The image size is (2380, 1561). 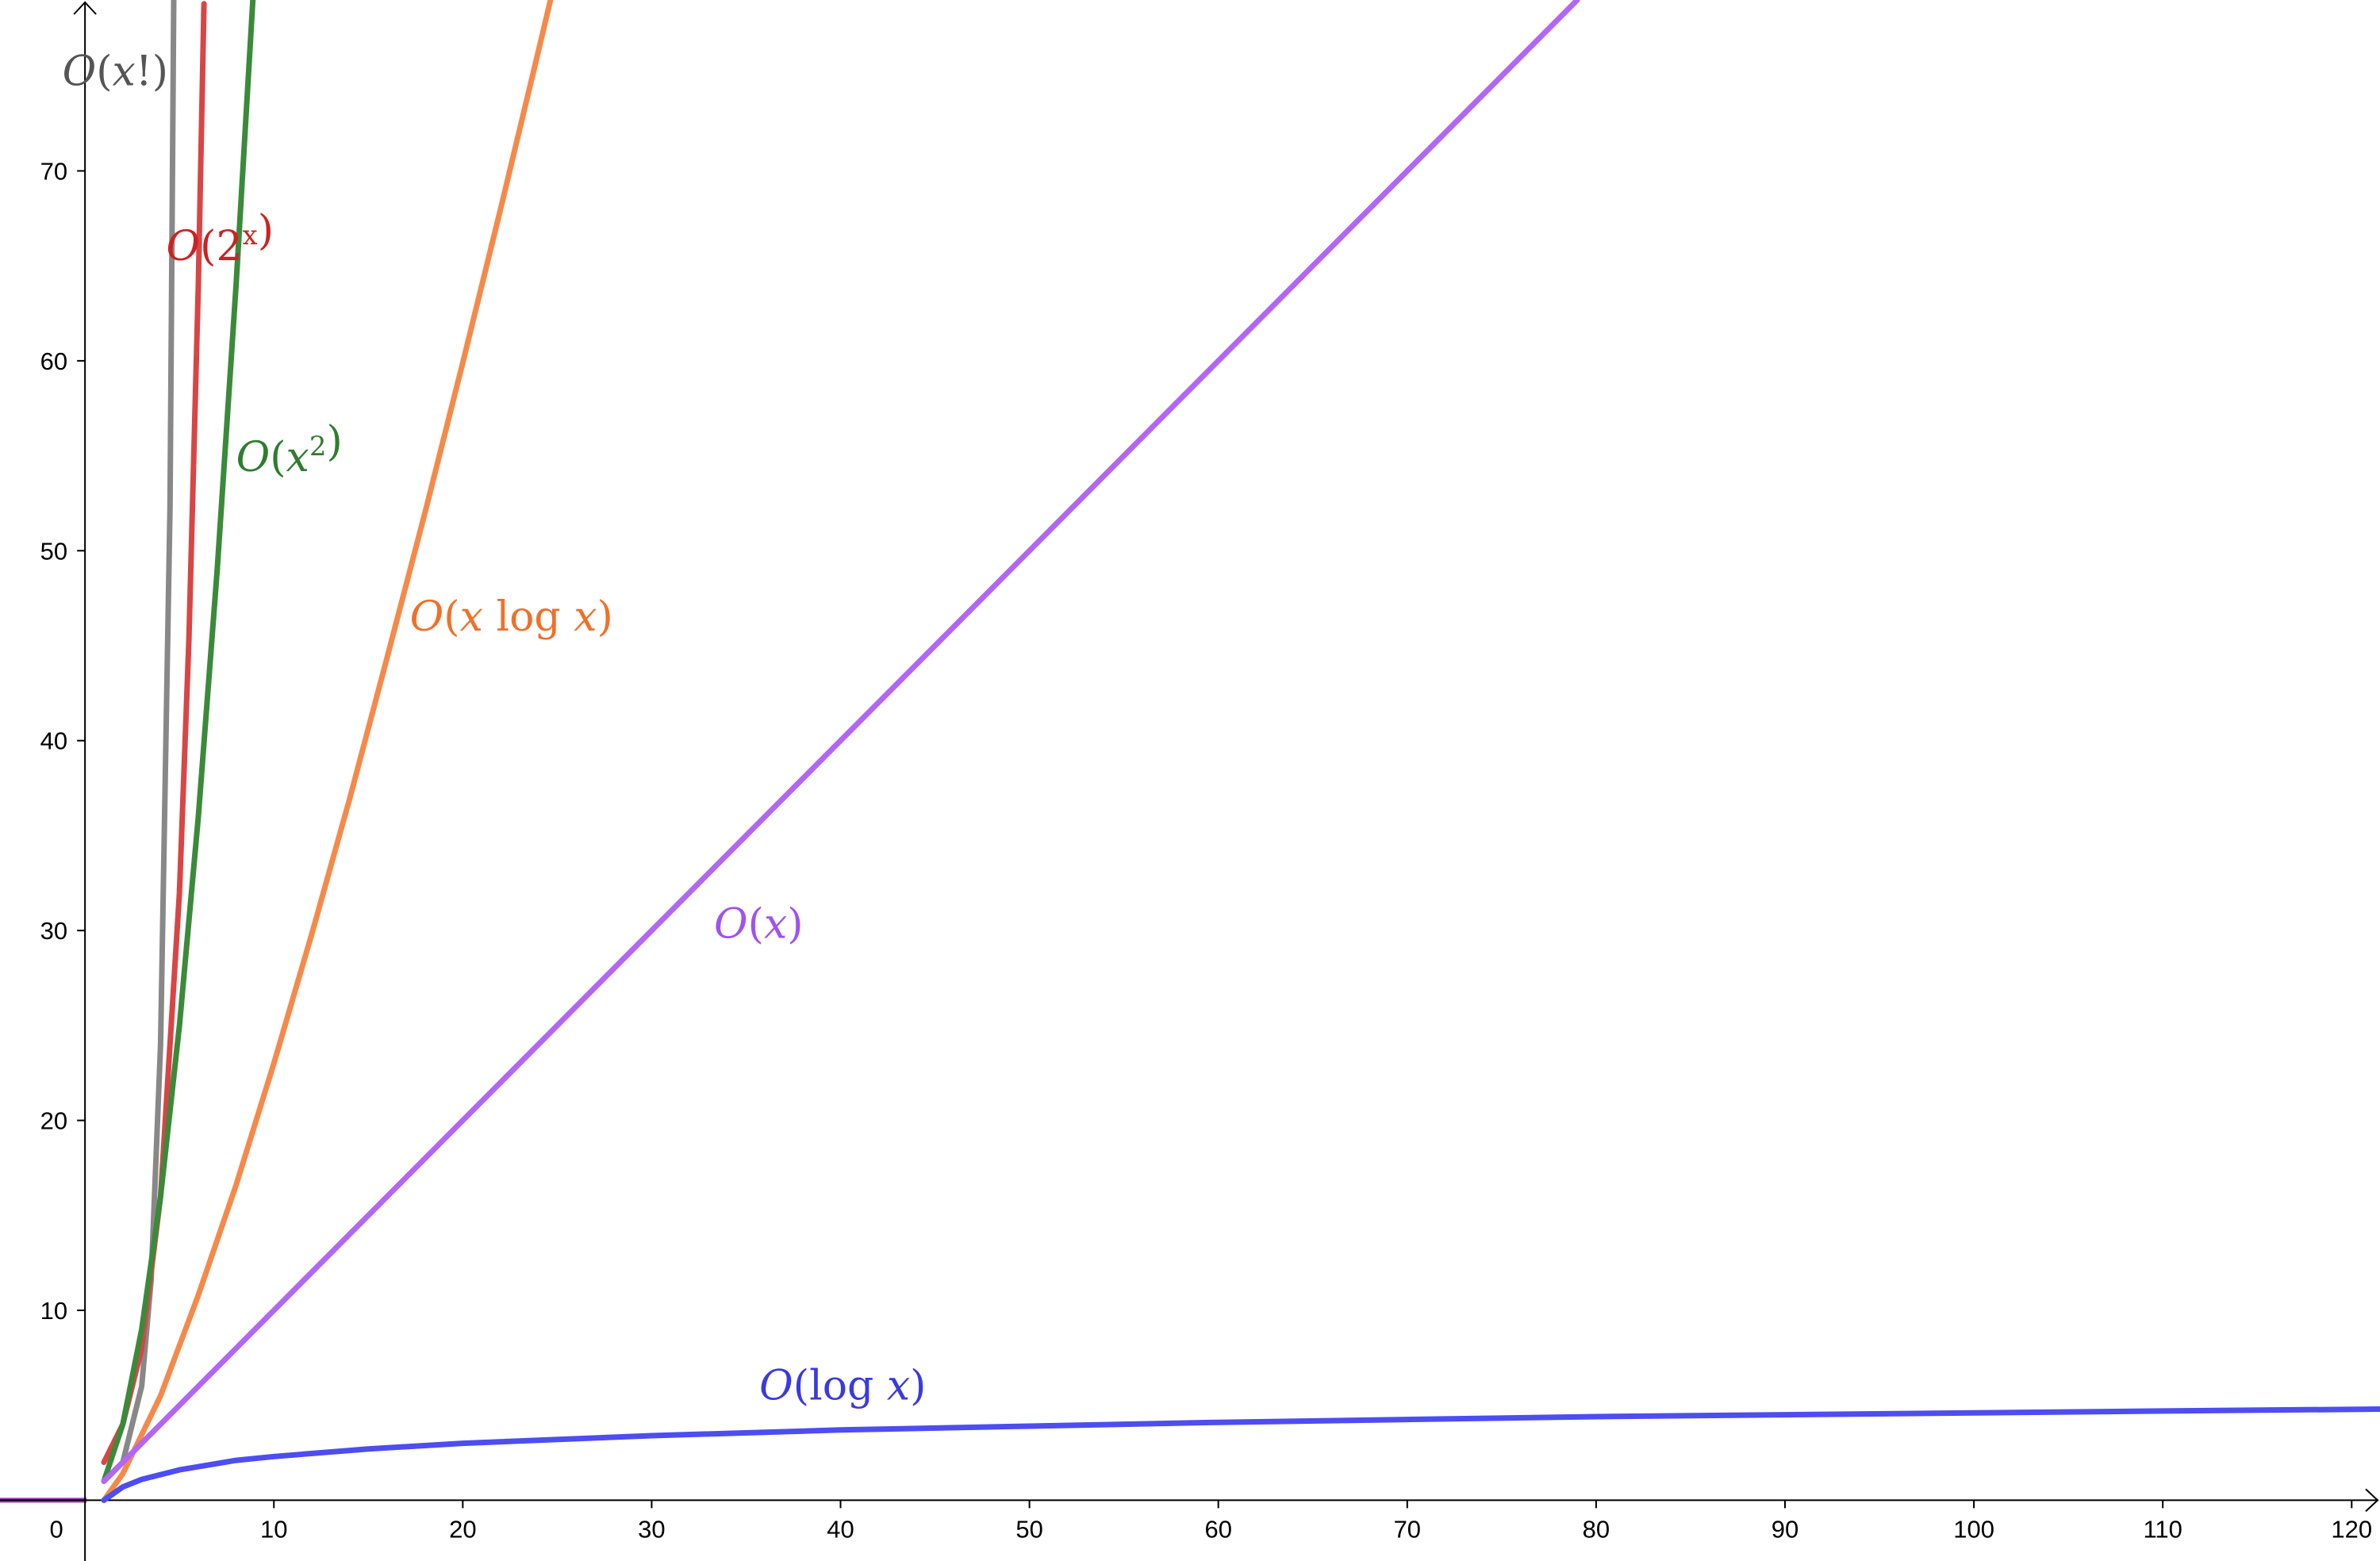 What do you see at coordinates (1240, 1454) in the screenshot?
I see `series-line-o-log-x` at bounding box center [1240, 1454].